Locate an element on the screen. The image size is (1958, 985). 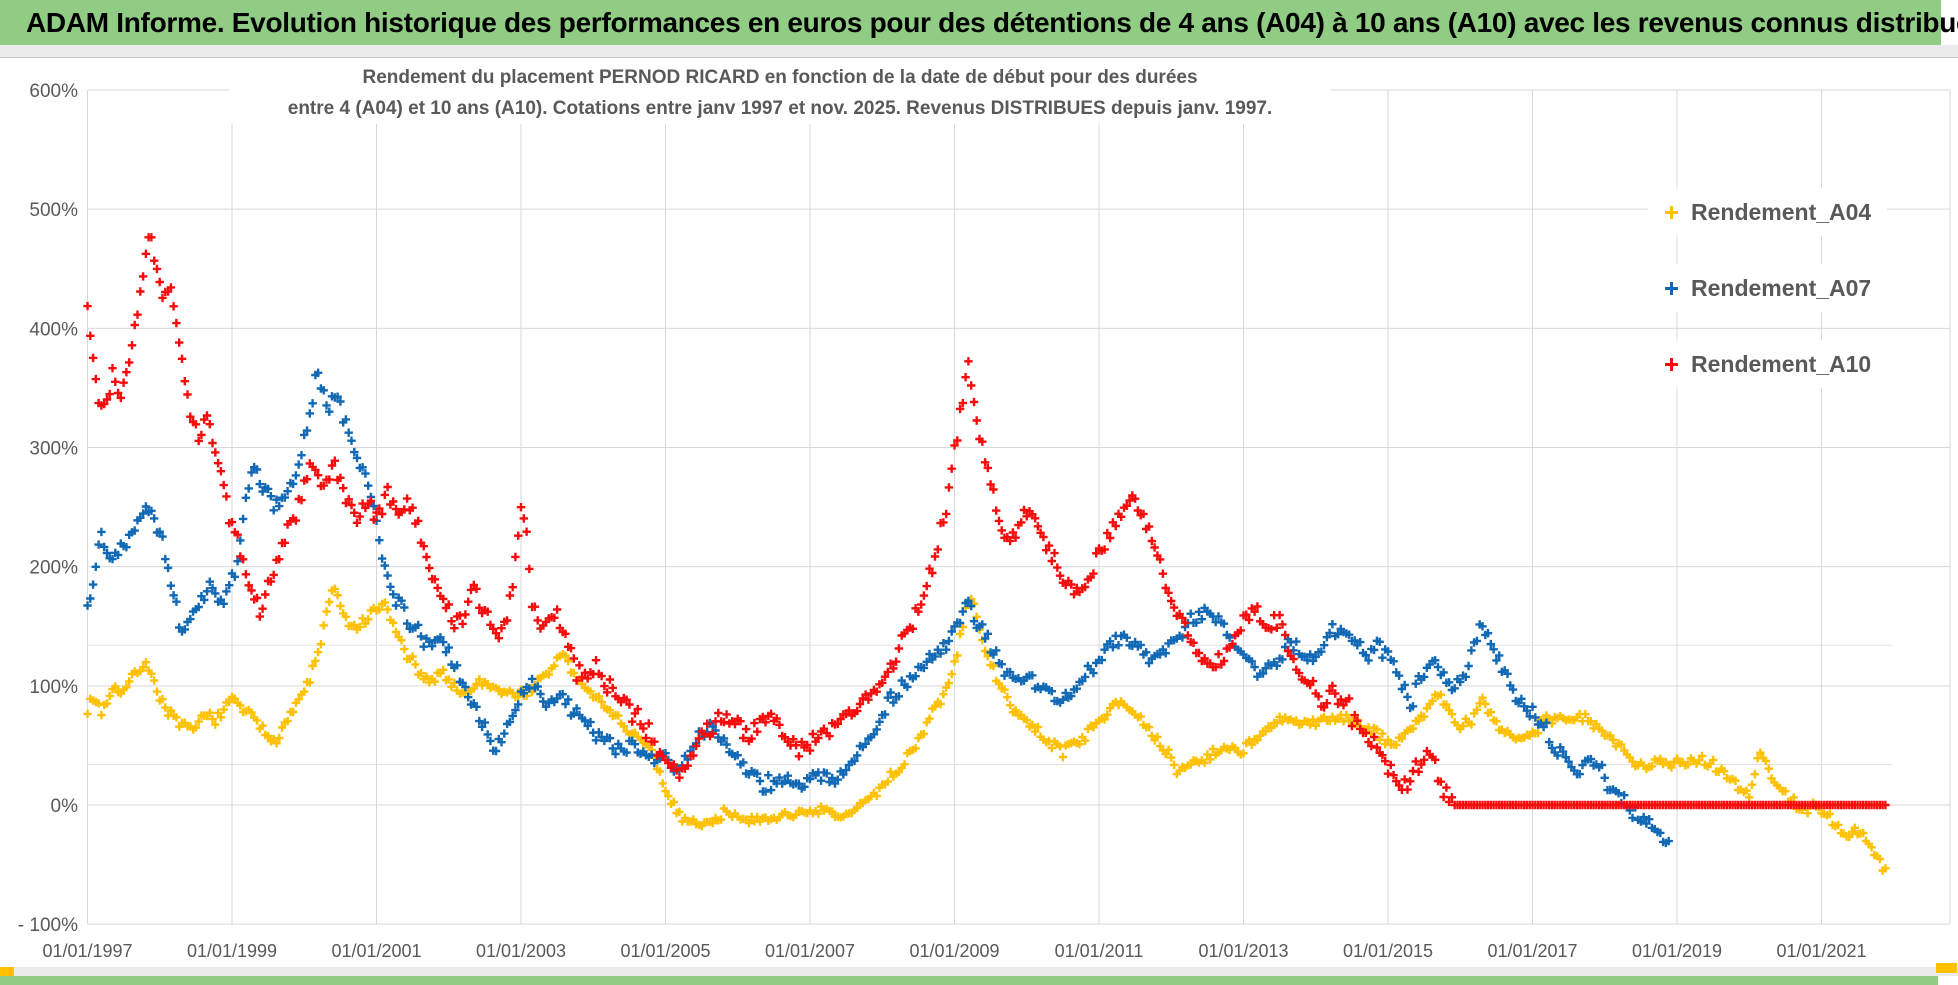
x-tick-label: 01/01/2021 is located at coordinates (1821, 951).